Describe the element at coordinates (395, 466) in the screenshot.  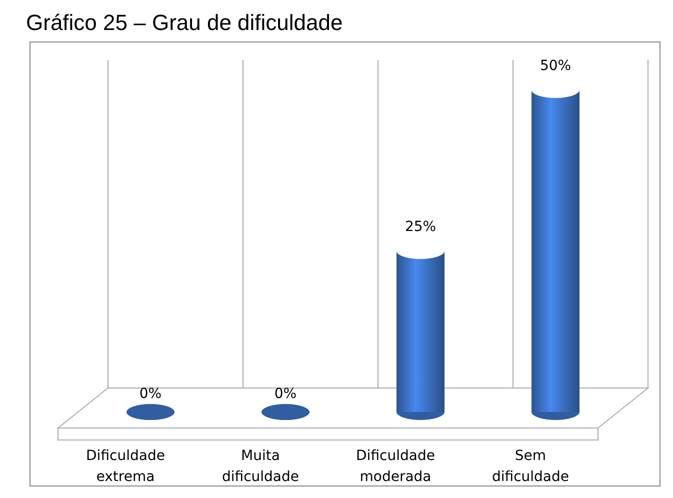
I see `x-tick-label: Dificuldade moderada` at that location.